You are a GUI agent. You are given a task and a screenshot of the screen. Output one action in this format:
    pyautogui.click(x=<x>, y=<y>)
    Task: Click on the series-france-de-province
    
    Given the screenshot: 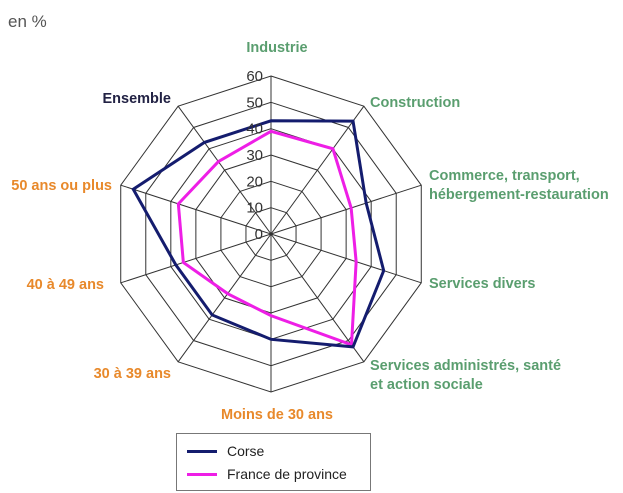 What is the action you would take?
    pyautogui.click(x=267, y=238)
    